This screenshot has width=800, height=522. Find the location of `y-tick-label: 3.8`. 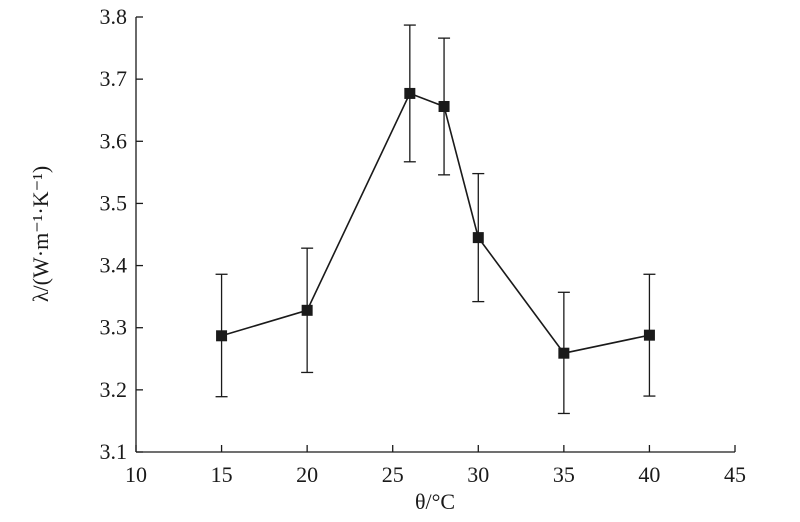

y-tick-label: 3.8 is located at coordinates (114, 16).